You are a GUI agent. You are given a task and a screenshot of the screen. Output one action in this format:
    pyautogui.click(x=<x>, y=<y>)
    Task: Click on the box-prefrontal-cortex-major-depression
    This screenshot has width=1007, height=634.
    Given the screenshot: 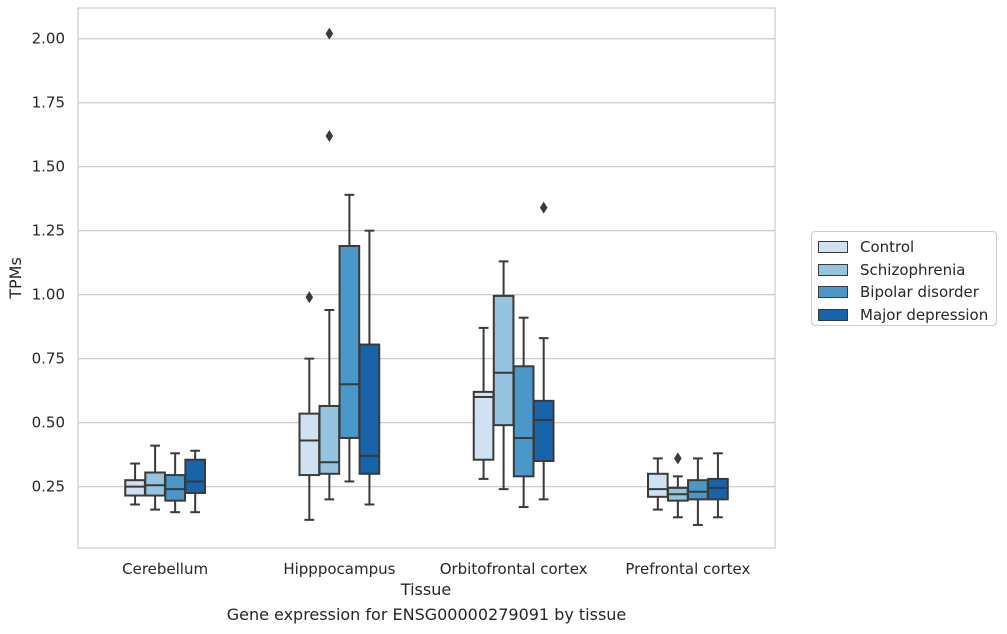 What is the action you would take?
    pyautogui.click(x=718, y=485)
    